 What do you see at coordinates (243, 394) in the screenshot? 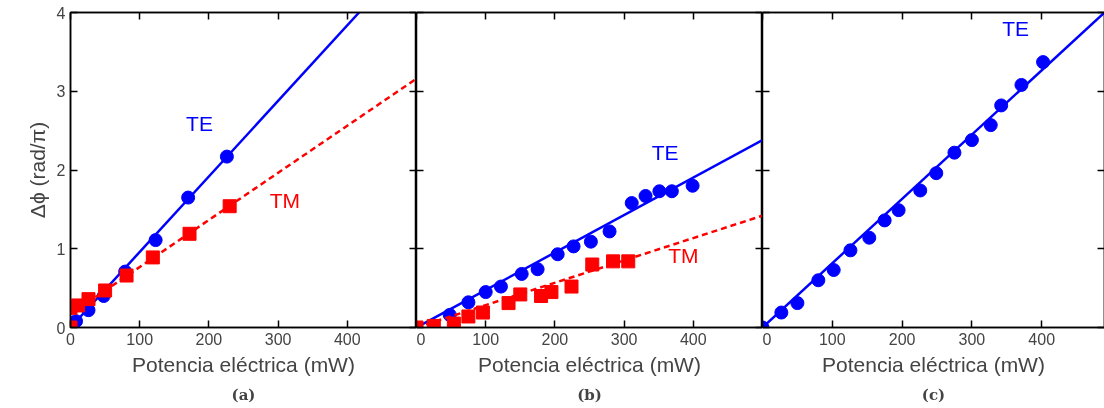
I see `text: (a)` at bounding box center [243, 394].